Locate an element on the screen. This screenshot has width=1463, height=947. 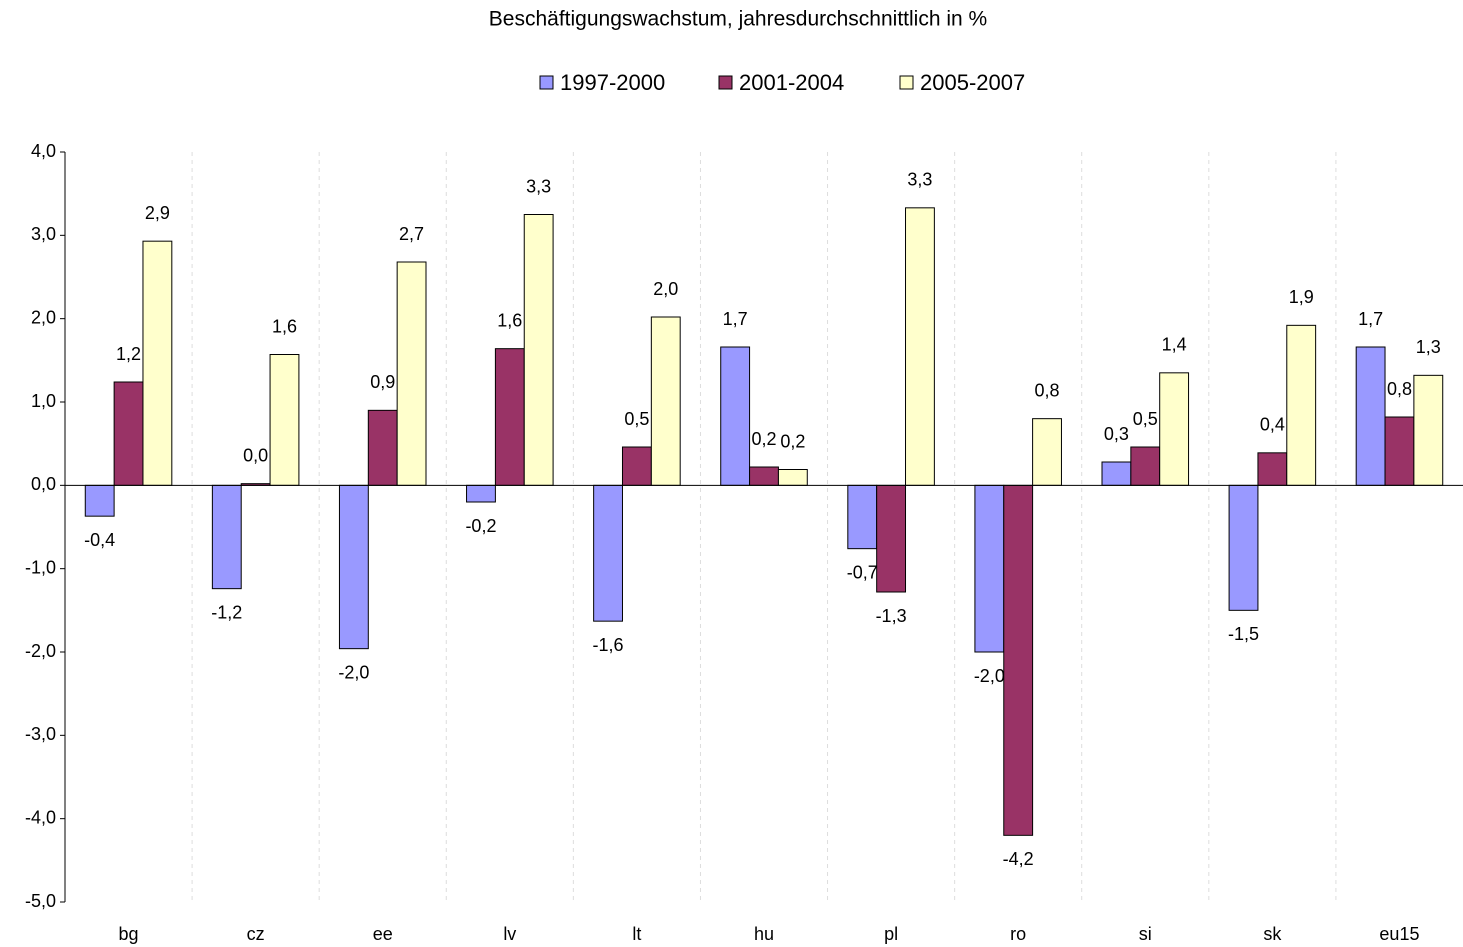
x-tick-label: ee is located at coordinates (383, 934).